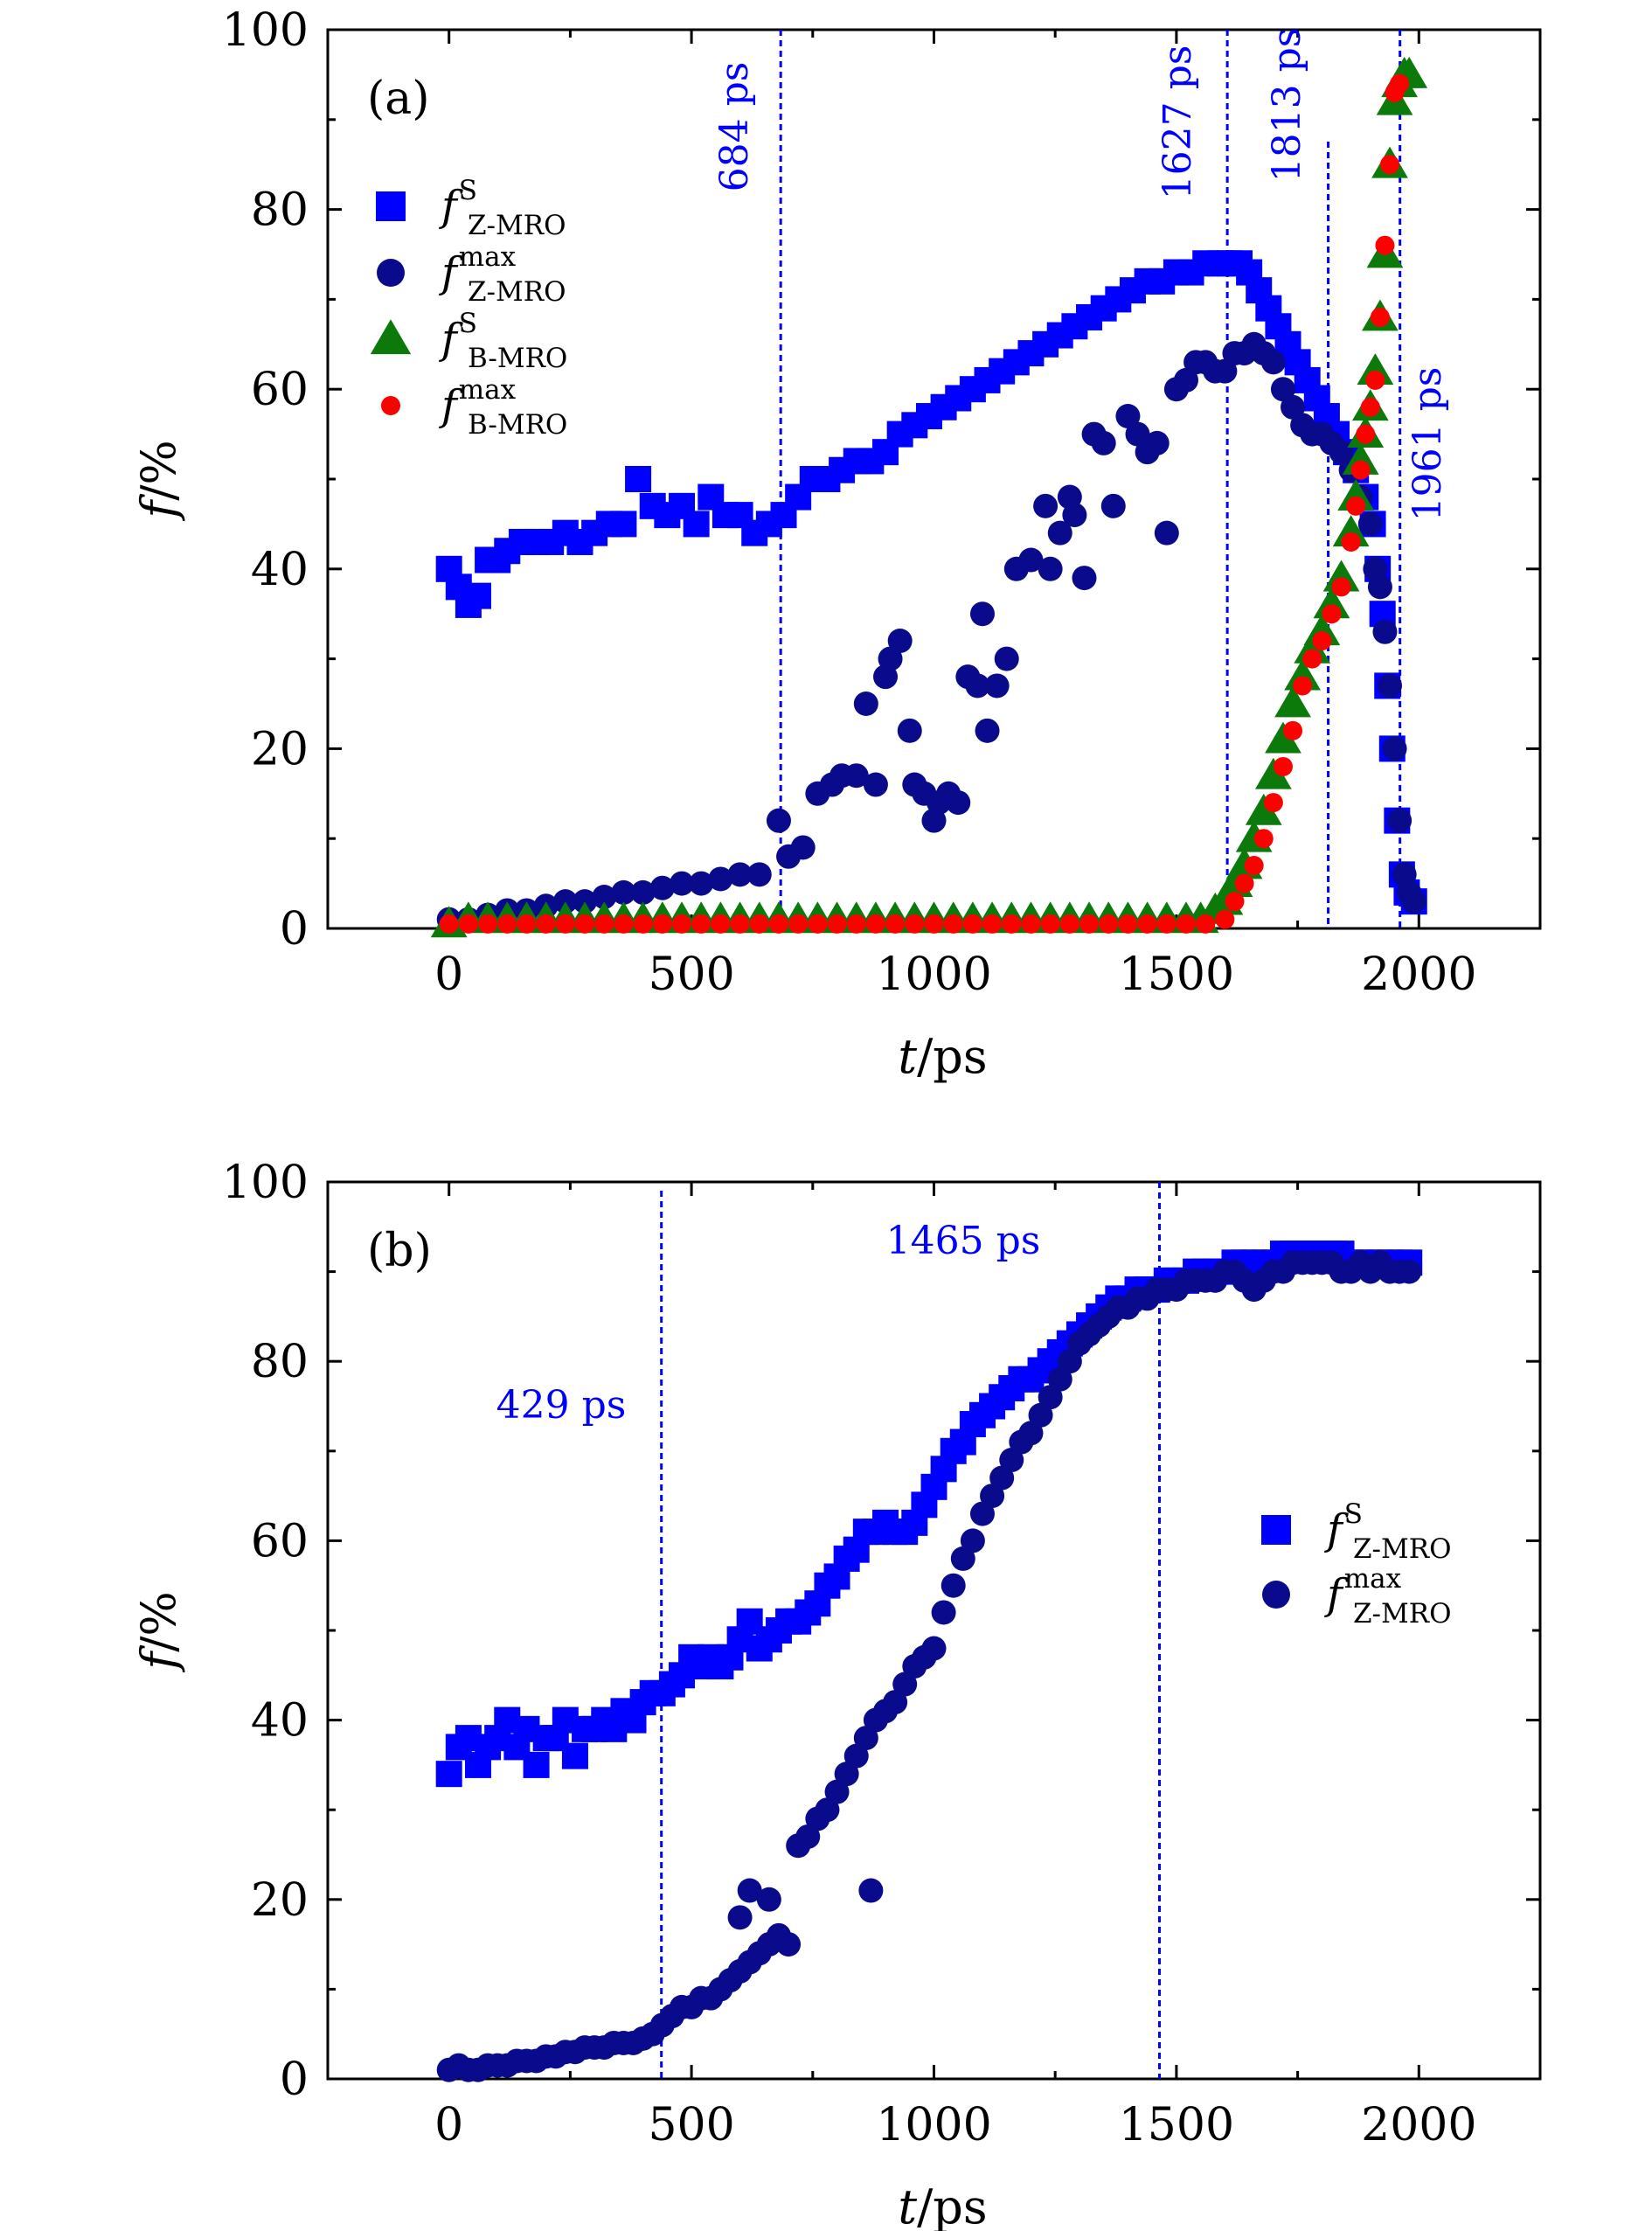 This screenshot has height=2231, width=1652. I want to click on reference-line-label: 684 ps, so click(735, 127).